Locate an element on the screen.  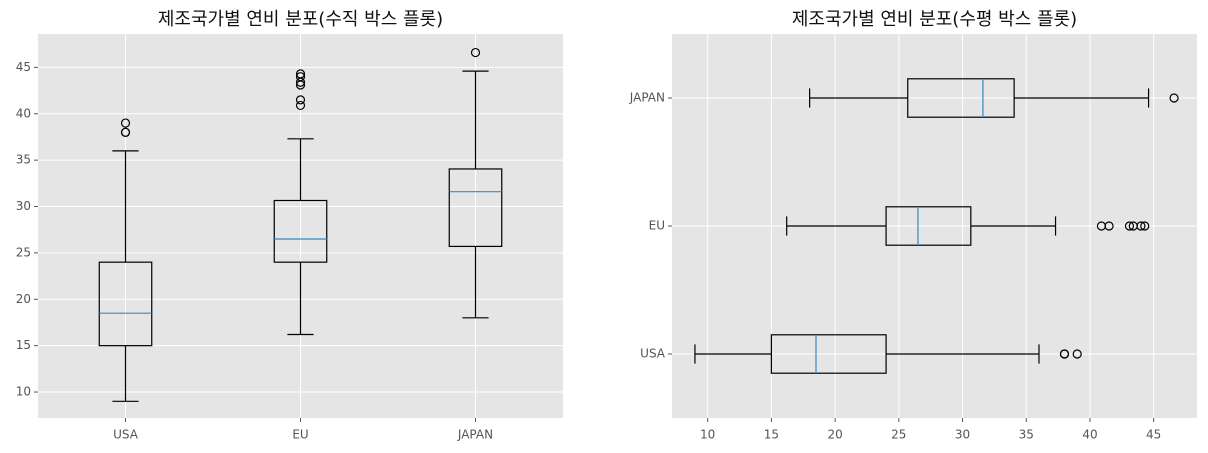
x-tick-label: USA is located at coordinates (126, 435).